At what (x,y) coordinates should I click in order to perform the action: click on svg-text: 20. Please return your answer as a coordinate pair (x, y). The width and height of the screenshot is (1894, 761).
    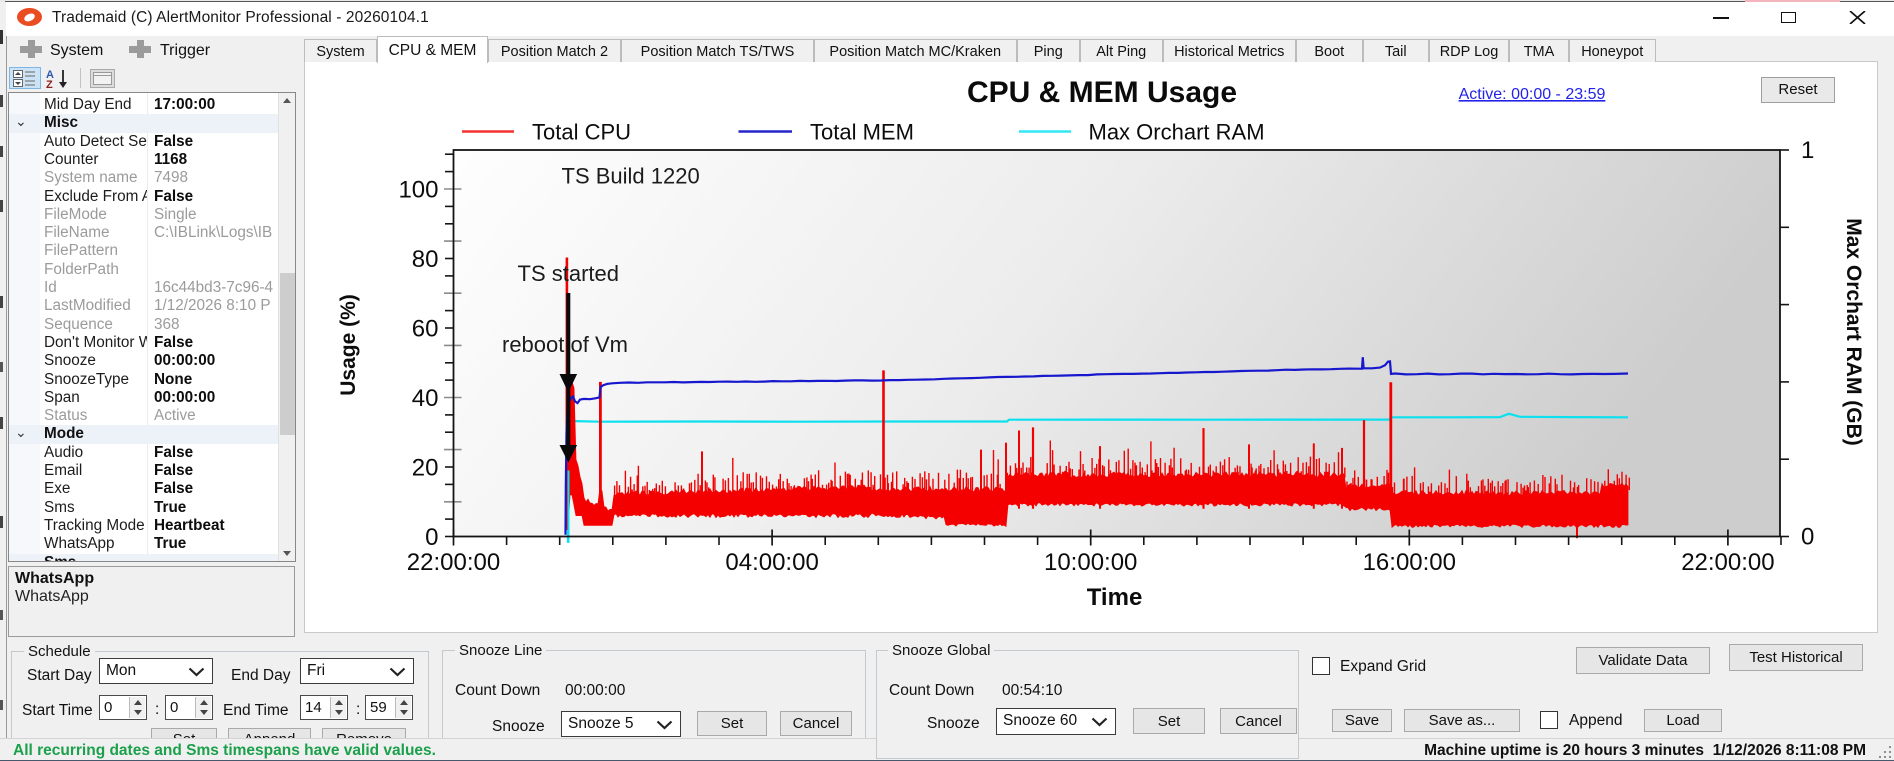
    Looking at the image, I should click on (425, 468).